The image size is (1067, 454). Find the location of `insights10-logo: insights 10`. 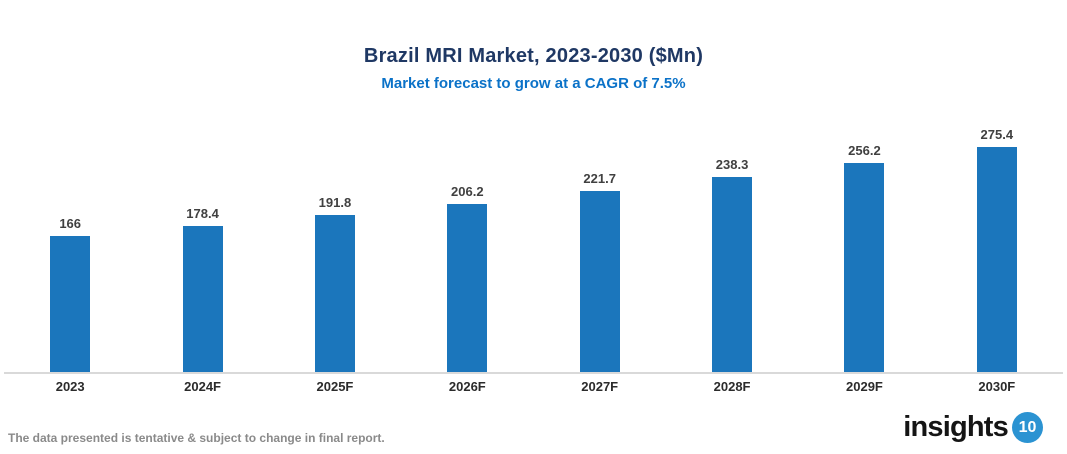

insights10-logo: insights 10 is located at coordinates (973, 427).